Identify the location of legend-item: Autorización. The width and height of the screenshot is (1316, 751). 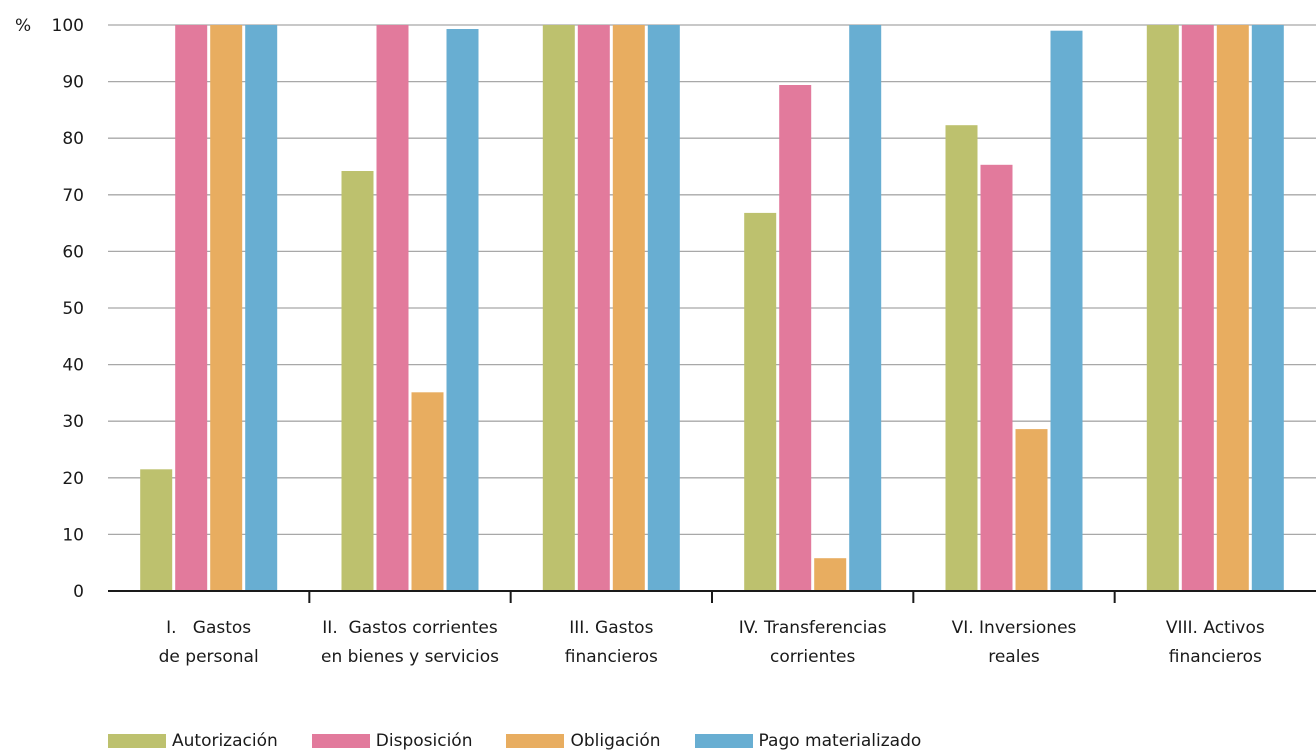
(193, 741).